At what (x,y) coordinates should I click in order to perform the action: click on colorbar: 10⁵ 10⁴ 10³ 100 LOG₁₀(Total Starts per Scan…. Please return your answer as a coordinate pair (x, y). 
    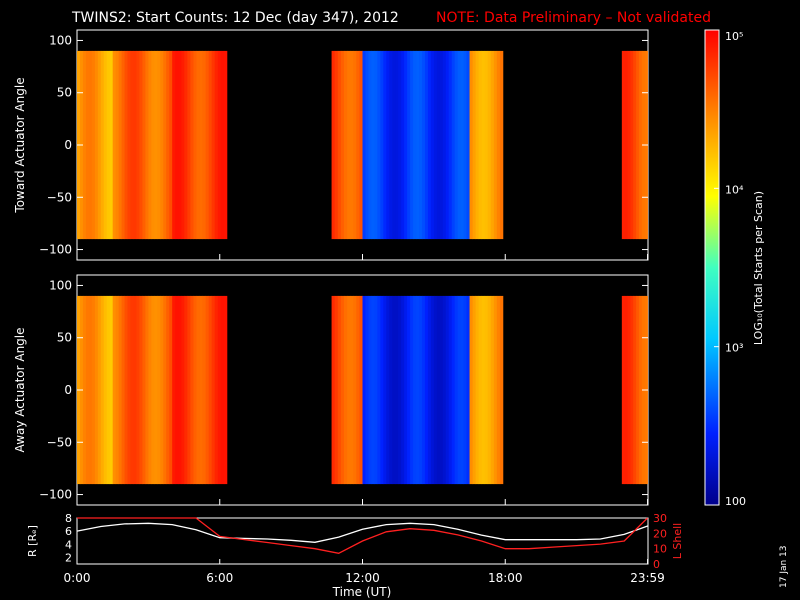
    Looking at the image, I should click on (734, 268).